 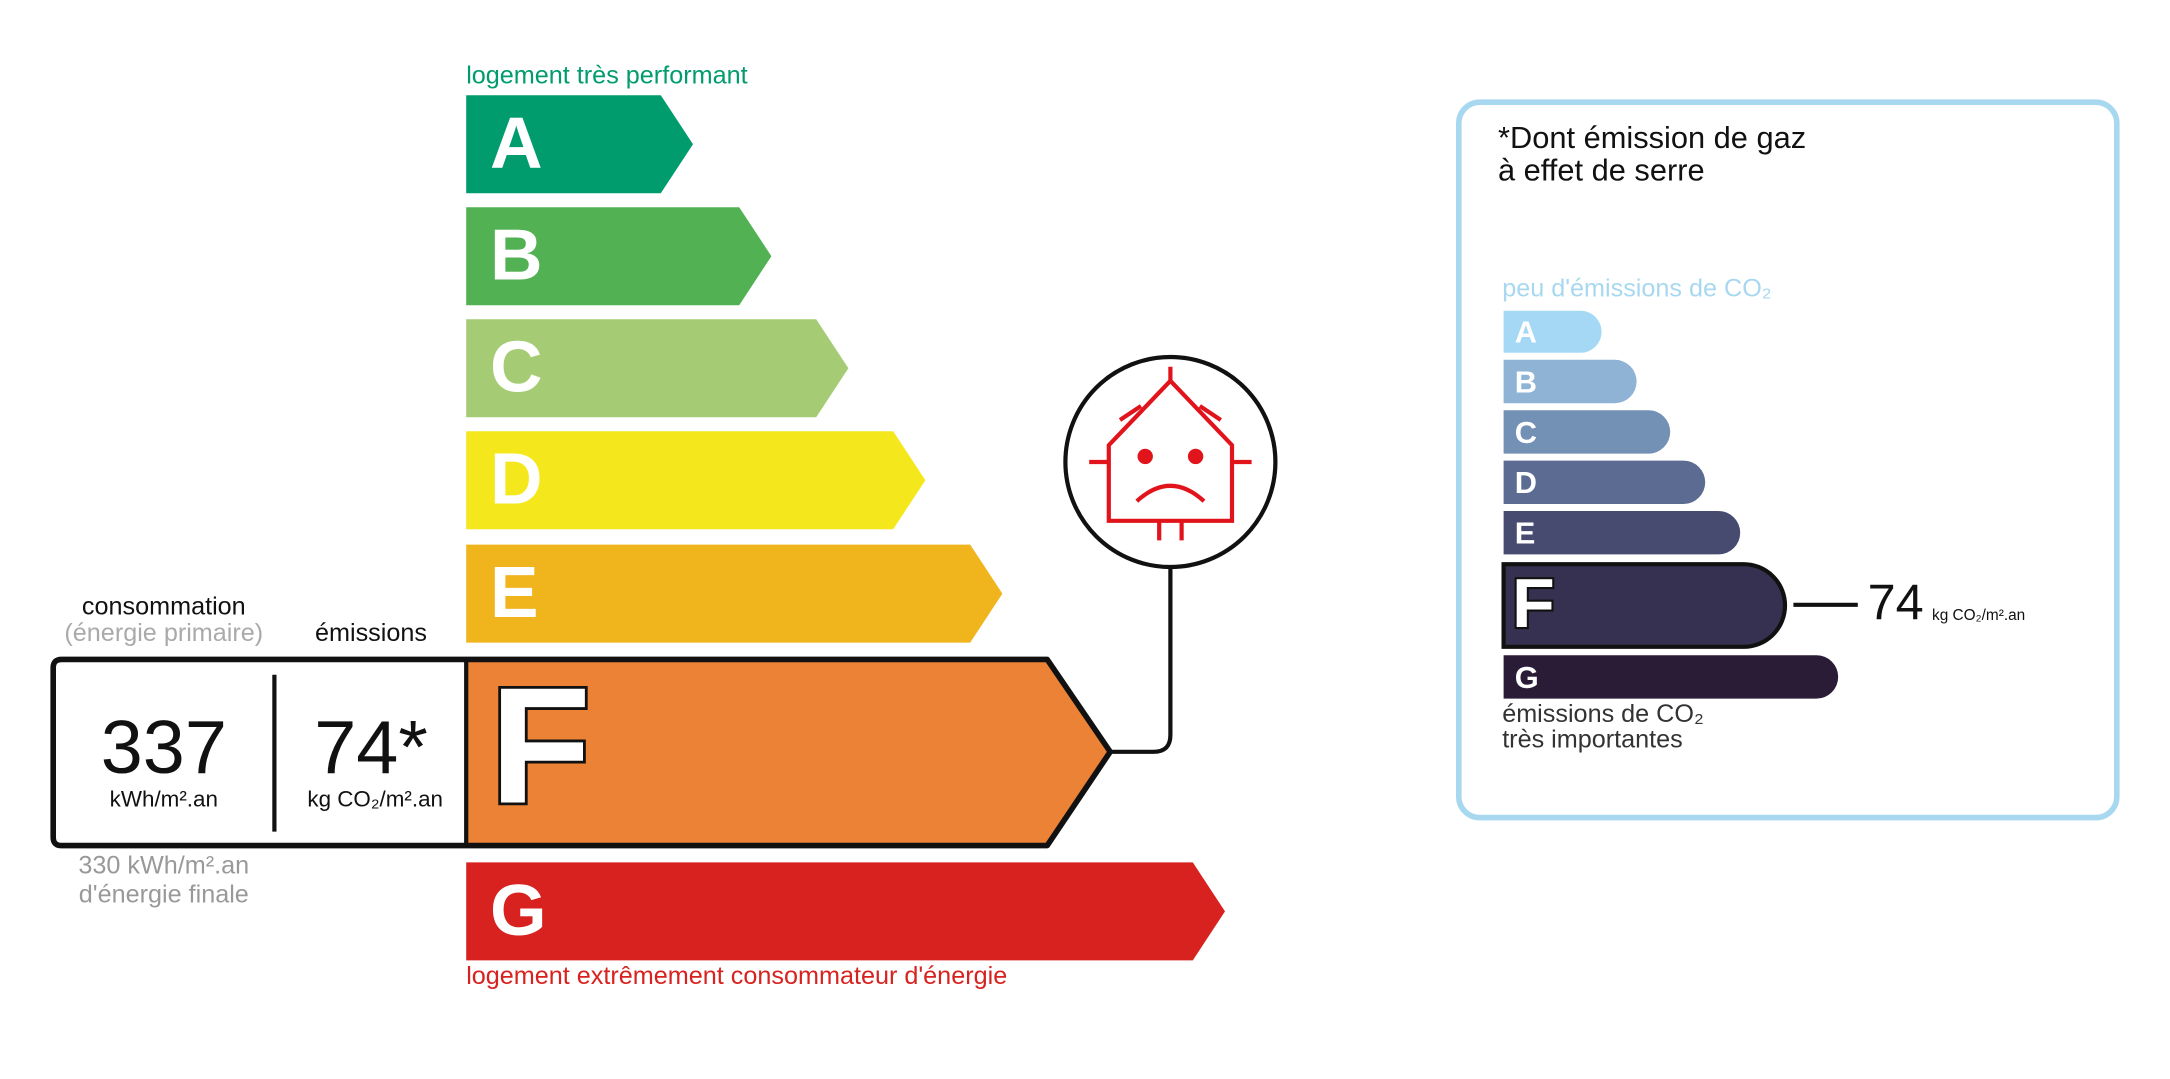 What do you see at coordinates (1527, 677) in the screenshot?
I see `ges-letter: G` at bounding box center [1527, 677].